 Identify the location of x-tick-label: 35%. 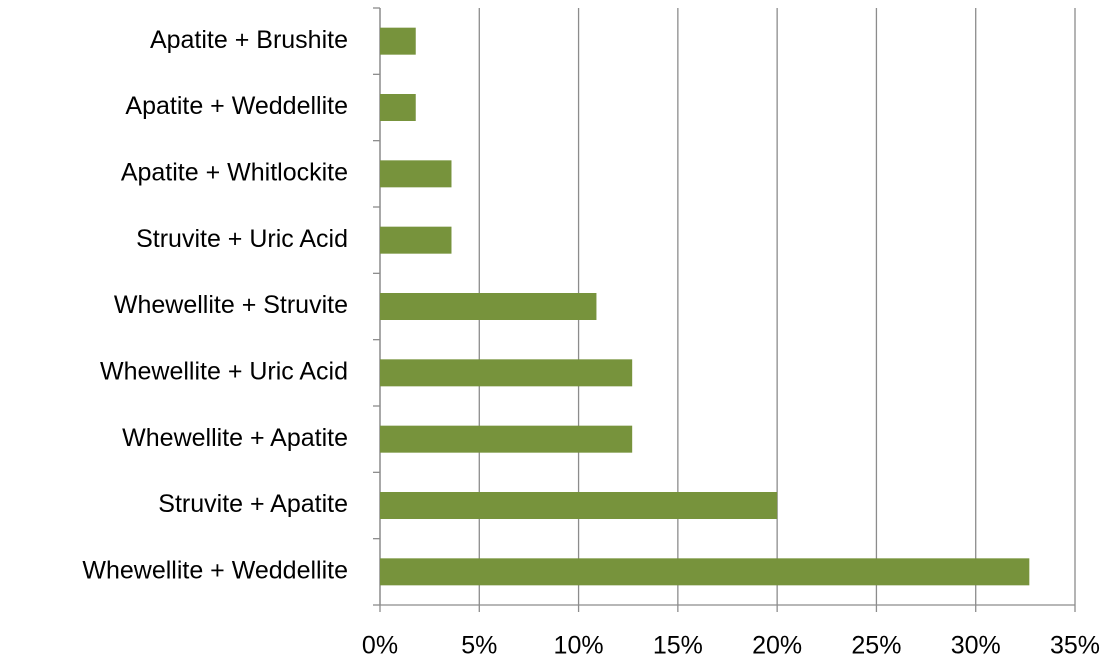
(1075, 646).